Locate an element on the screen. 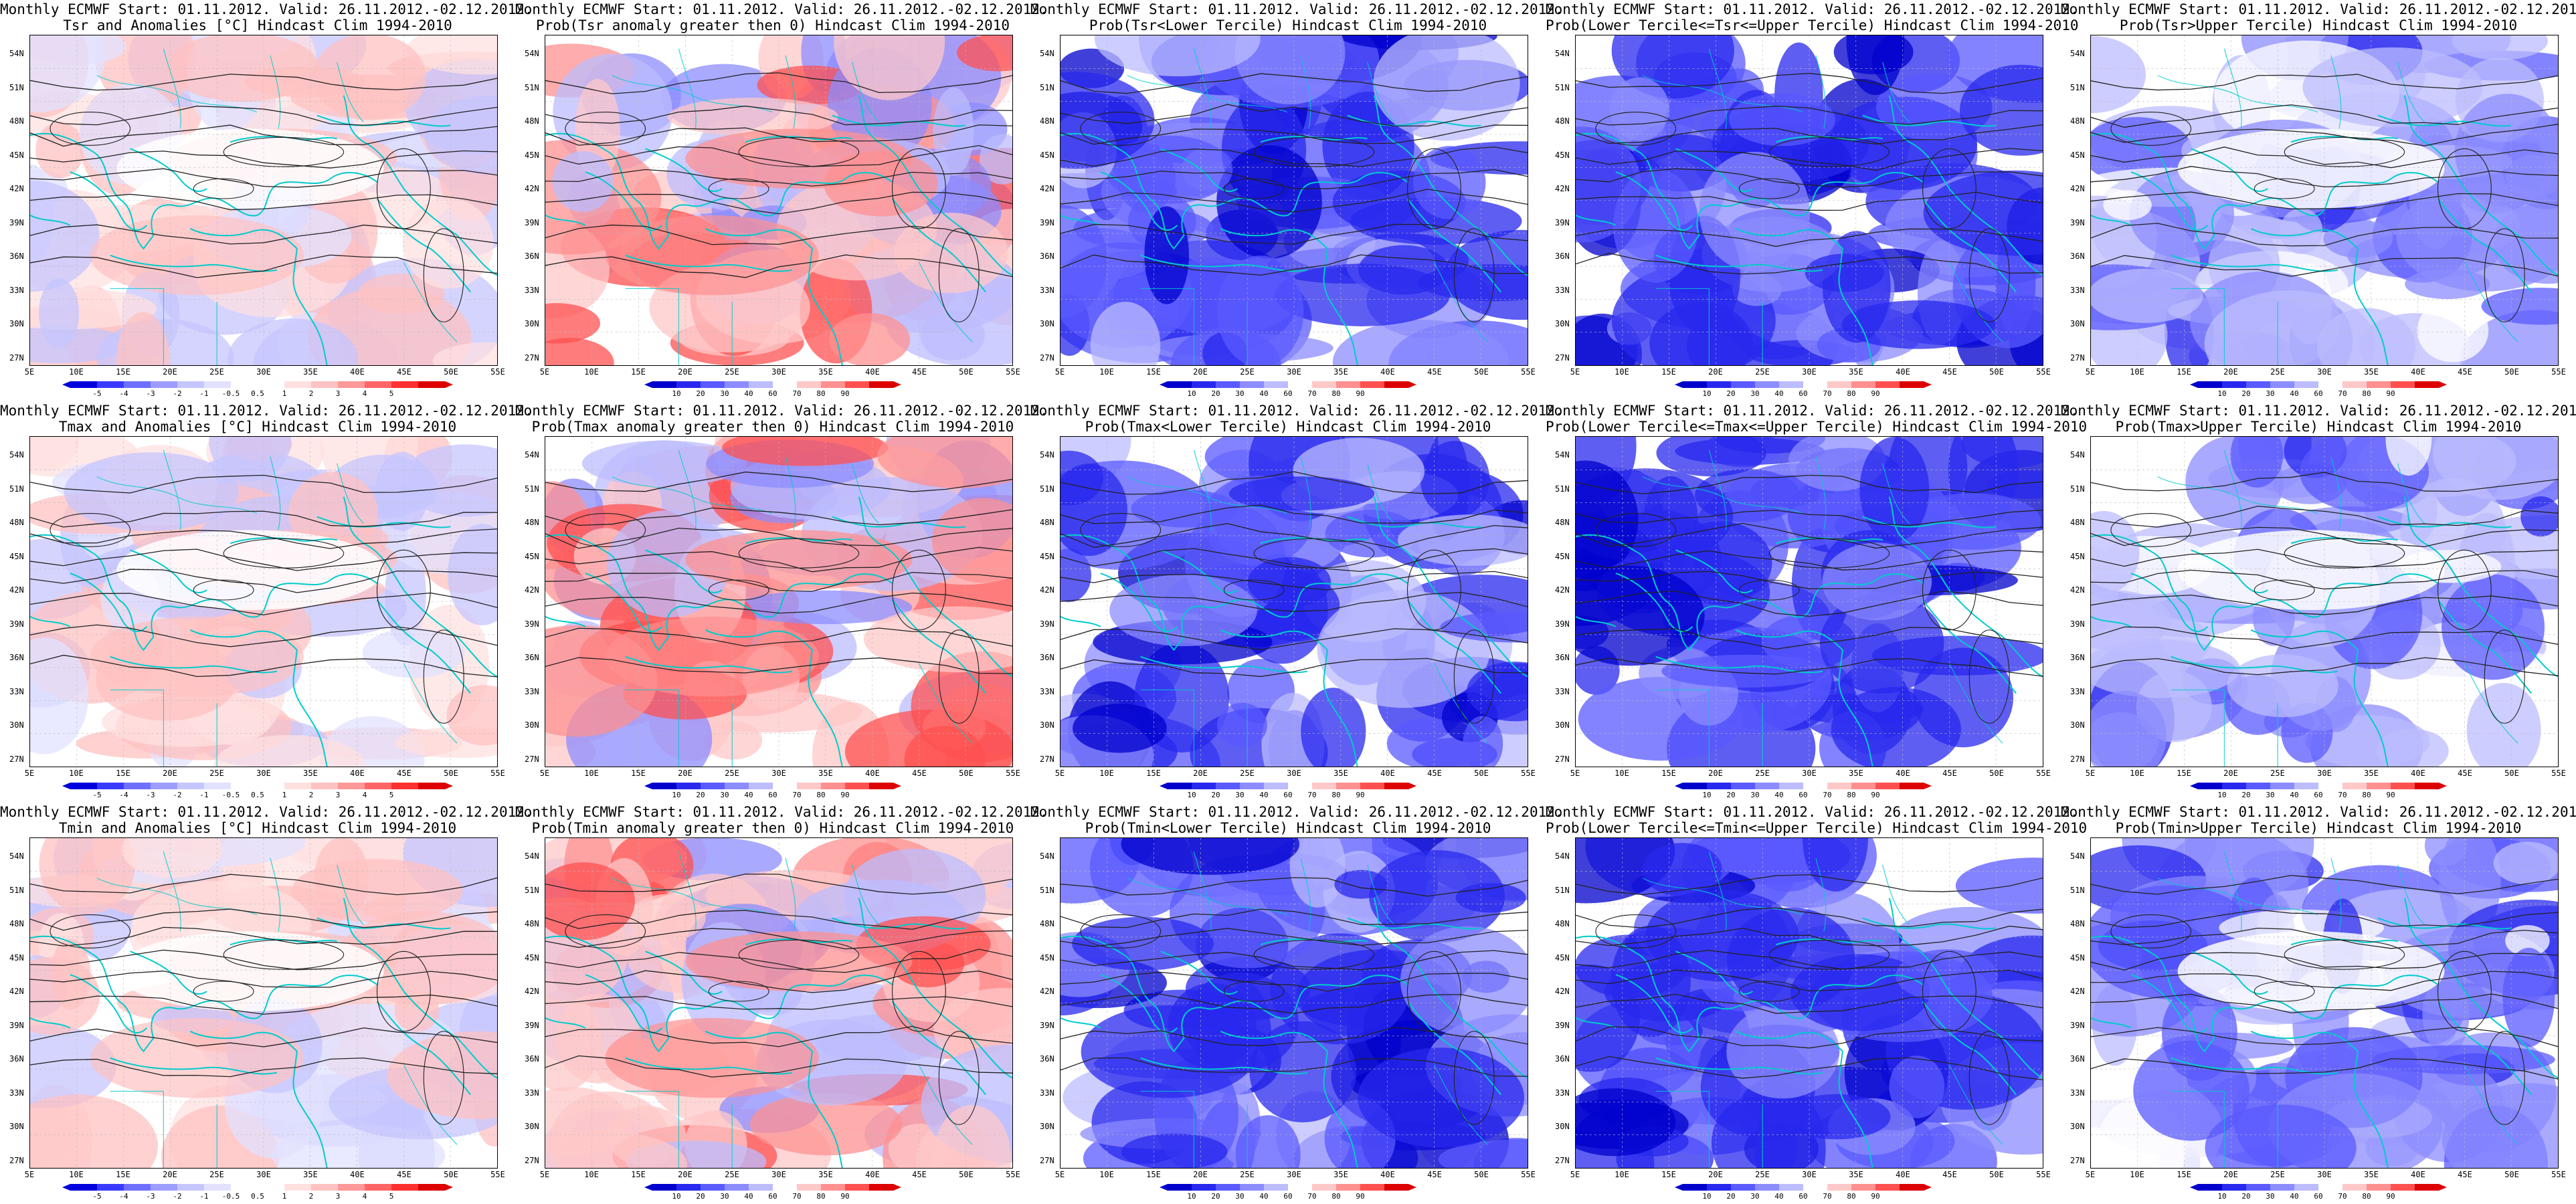 The image size is (2576, 1204). colorbar-tick-label: -2 is located at coordinates (178, 393).